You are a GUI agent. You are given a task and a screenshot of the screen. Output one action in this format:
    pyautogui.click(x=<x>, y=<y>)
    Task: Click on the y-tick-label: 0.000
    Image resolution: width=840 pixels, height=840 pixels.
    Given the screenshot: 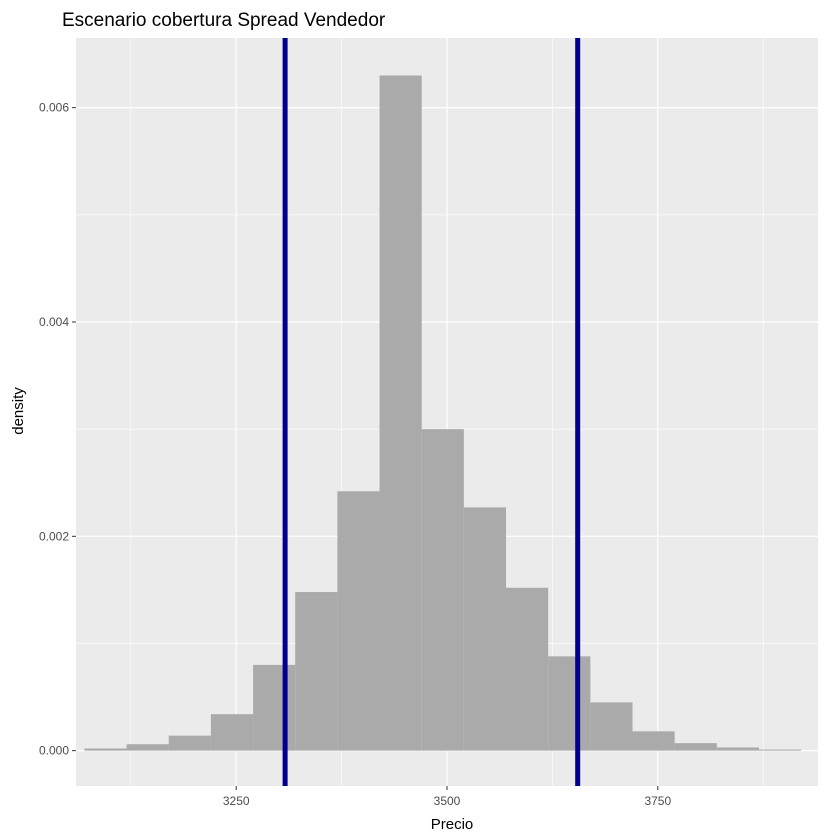 What is the action you would take?
    pyautogui.click(x=54, y=751)
    